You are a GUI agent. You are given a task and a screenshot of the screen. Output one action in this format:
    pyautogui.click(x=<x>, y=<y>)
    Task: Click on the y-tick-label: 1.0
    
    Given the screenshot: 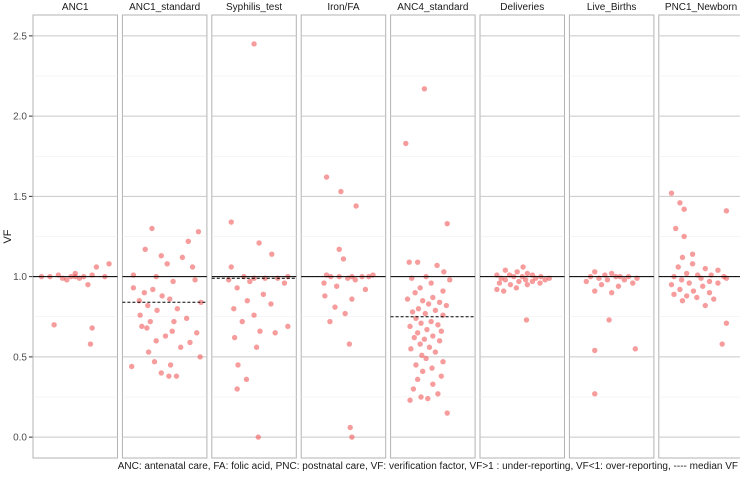 What is the action you would take?
    pyautogui.click(x=20, y=277)
    